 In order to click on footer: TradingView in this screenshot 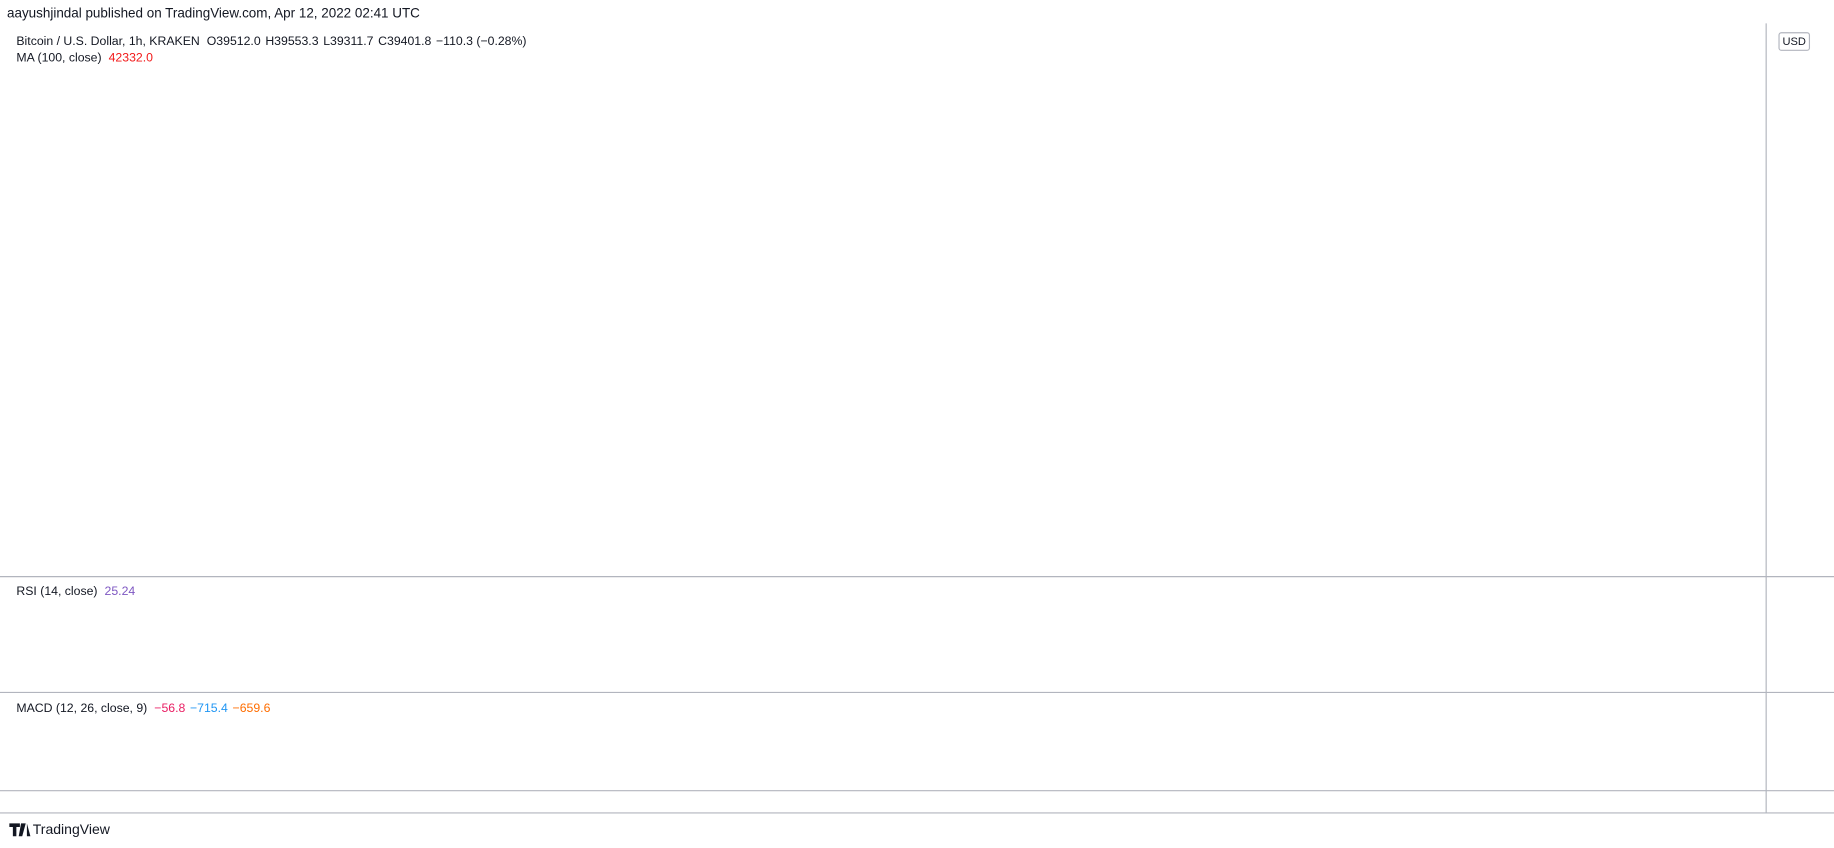, I will do `click(72, 829)`.